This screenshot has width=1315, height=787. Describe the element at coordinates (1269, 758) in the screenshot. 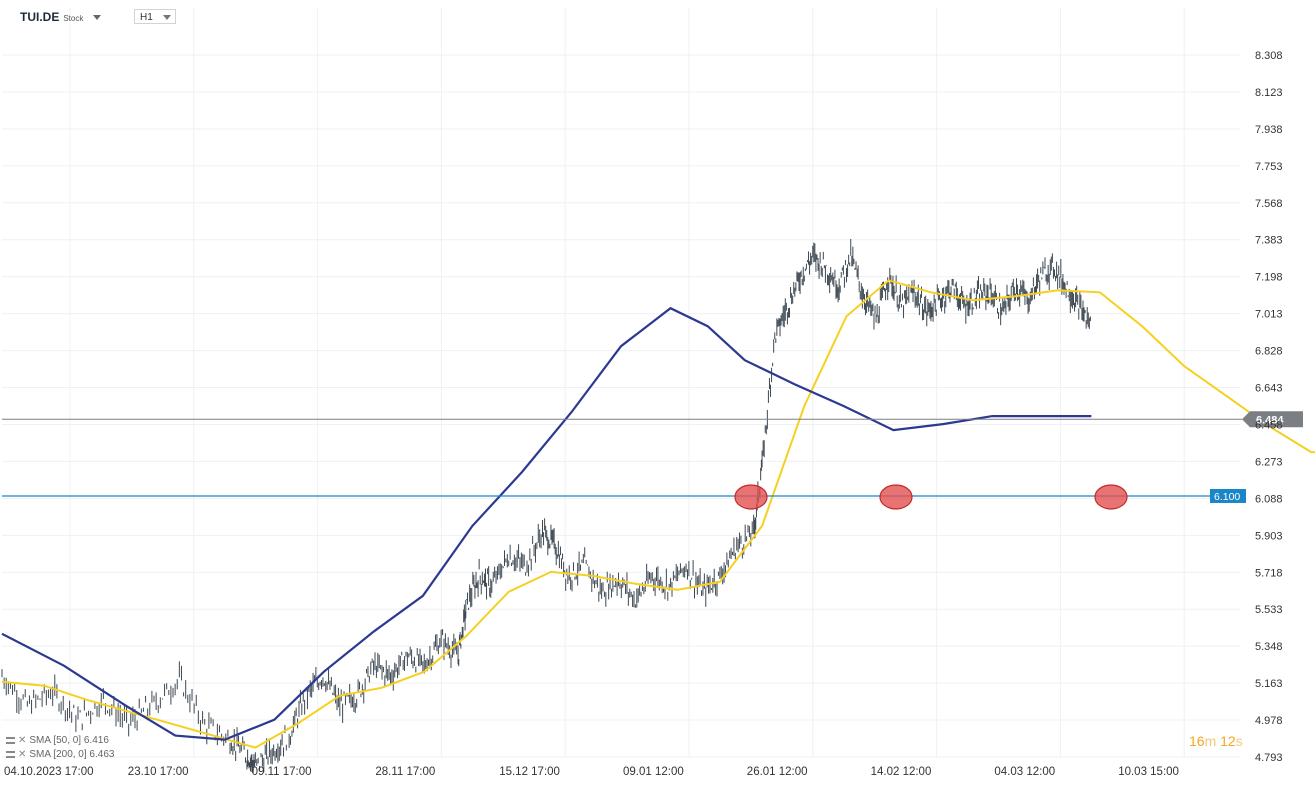

I see `y-tick-label: 4.793` at that location.